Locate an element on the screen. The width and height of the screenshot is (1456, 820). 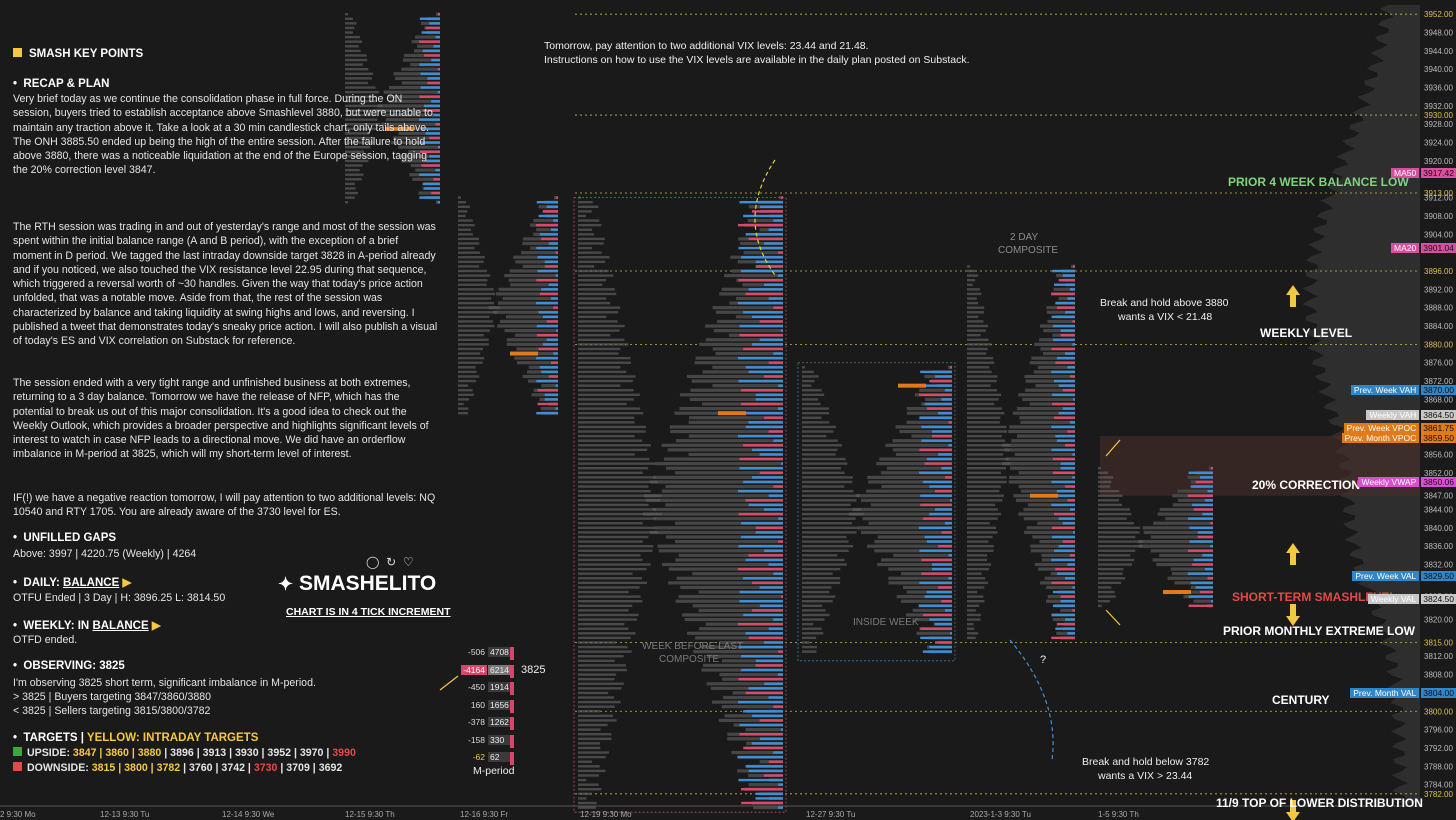
week-before-label-1: WEEK BEFORE LAST is located at coordinates (693, 646).